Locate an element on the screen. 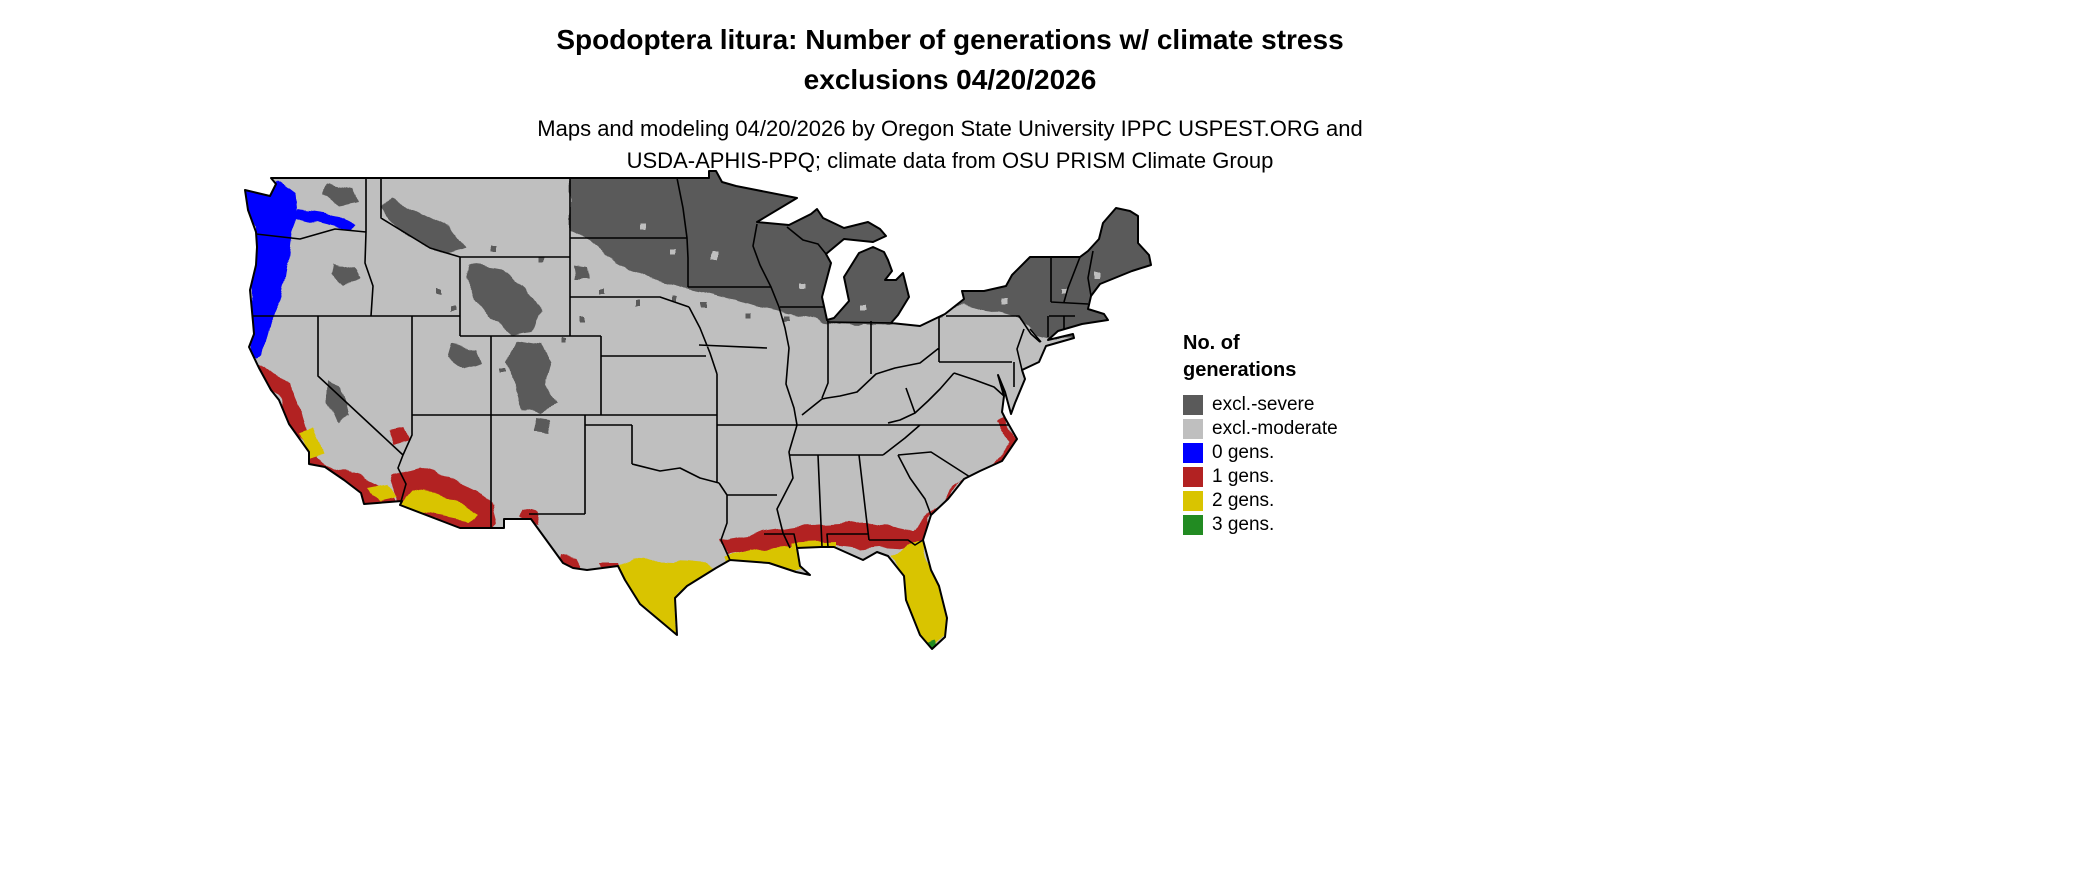 The image size is (2100, 892). legend-swatch-excl-moderate is located at coordinates (1193, 429).